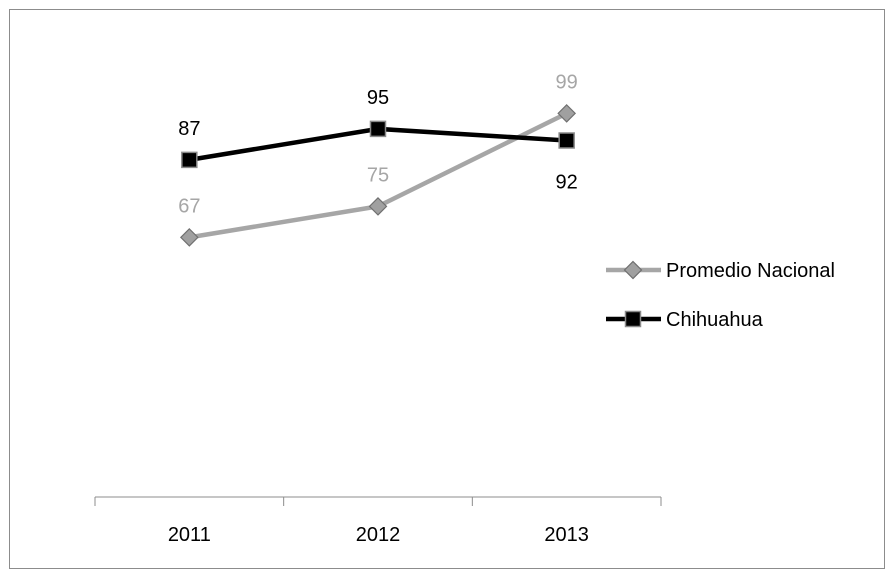 This screenshot has width=887, height=571. What do you see at coordinates (378, 535) in the screenshot?
I see `x-tick-label: 2012` at bounding box center [378, 535].